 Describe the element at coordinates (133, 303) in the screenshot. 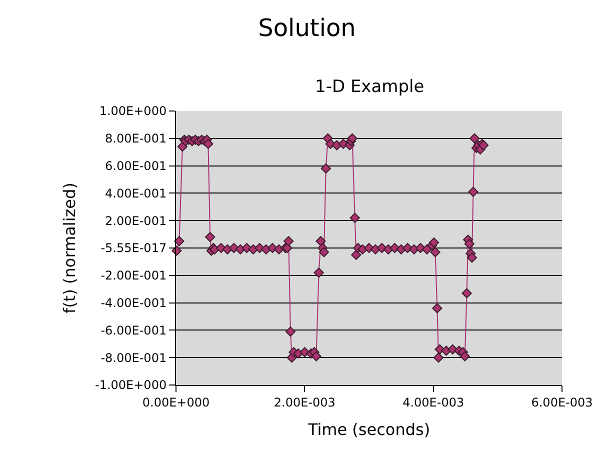

I see `y-tick-label: -4.00E-001` at that location.